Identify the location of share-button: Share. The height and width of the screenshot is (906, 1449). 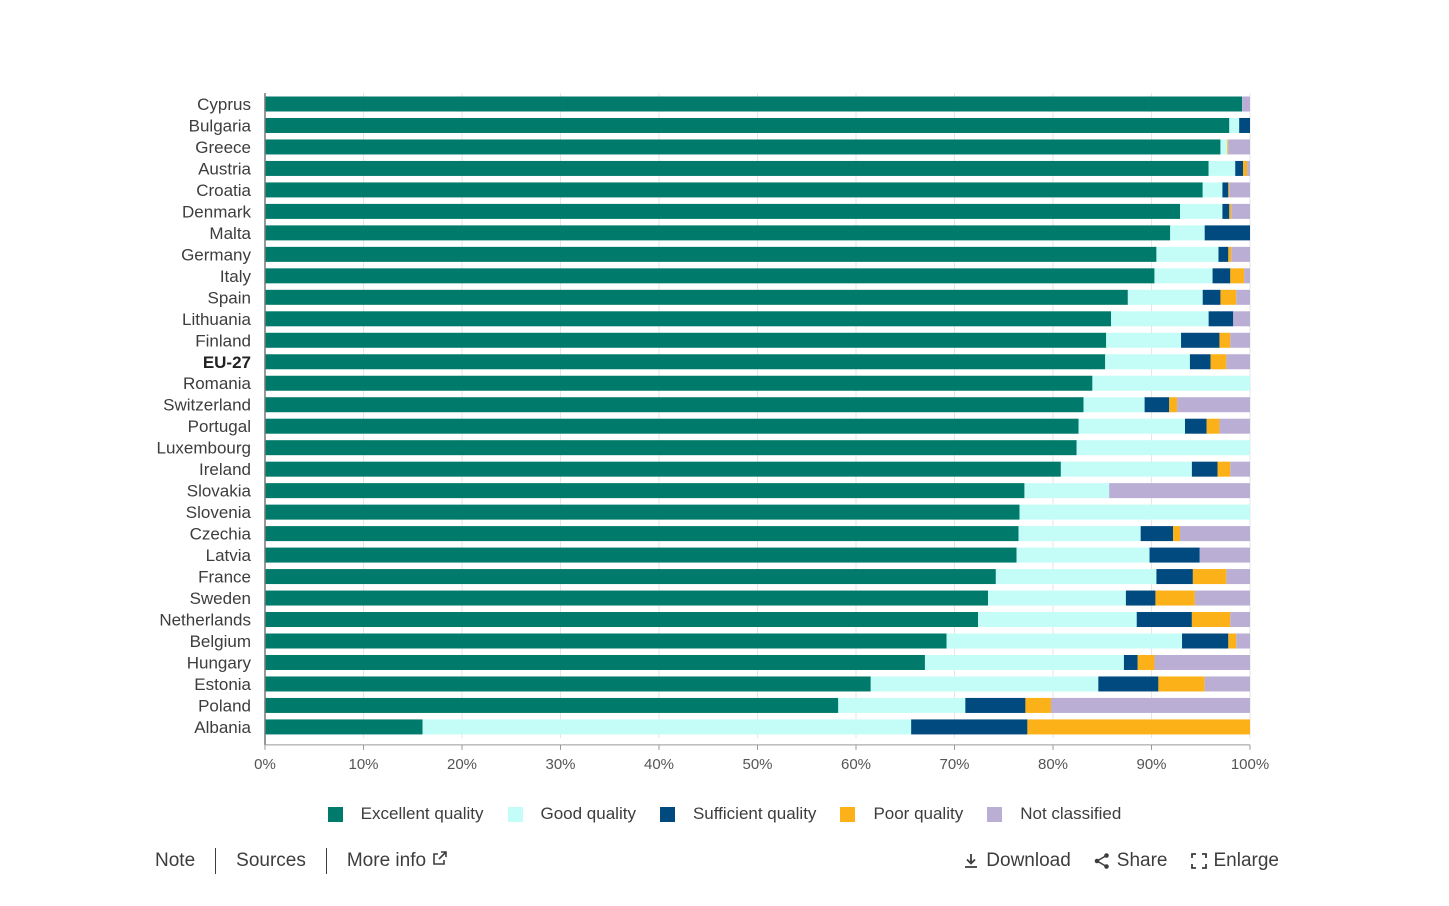
(1130, 861).